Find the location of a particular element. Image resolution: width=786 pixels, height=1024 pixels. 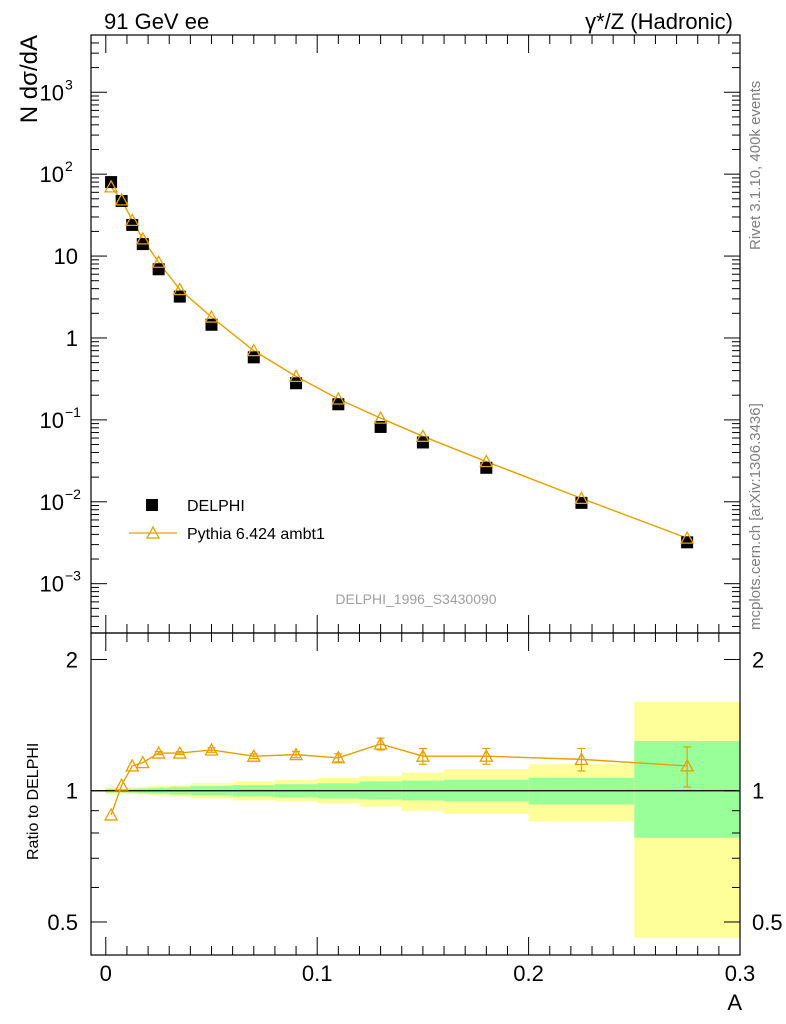

side-label-mcplots: mcplots.cern.ch [arXiv:1306.3436] is located at coordinates (755, 516).